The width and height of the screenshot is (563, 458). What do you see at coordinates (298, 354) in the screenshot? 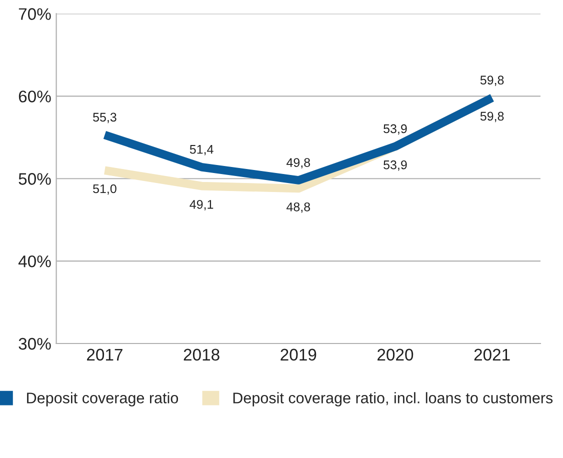
I see `x-tick-label: 2019` at bounding box center [298, 354].